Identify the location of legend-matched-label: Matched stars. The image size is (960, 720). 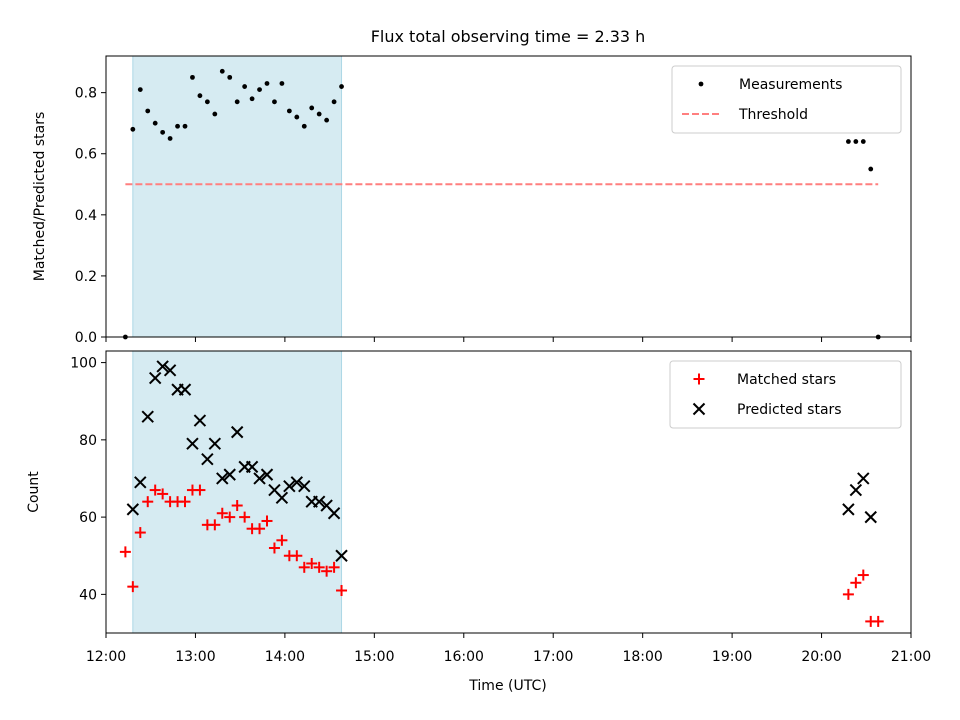
(786, 380).